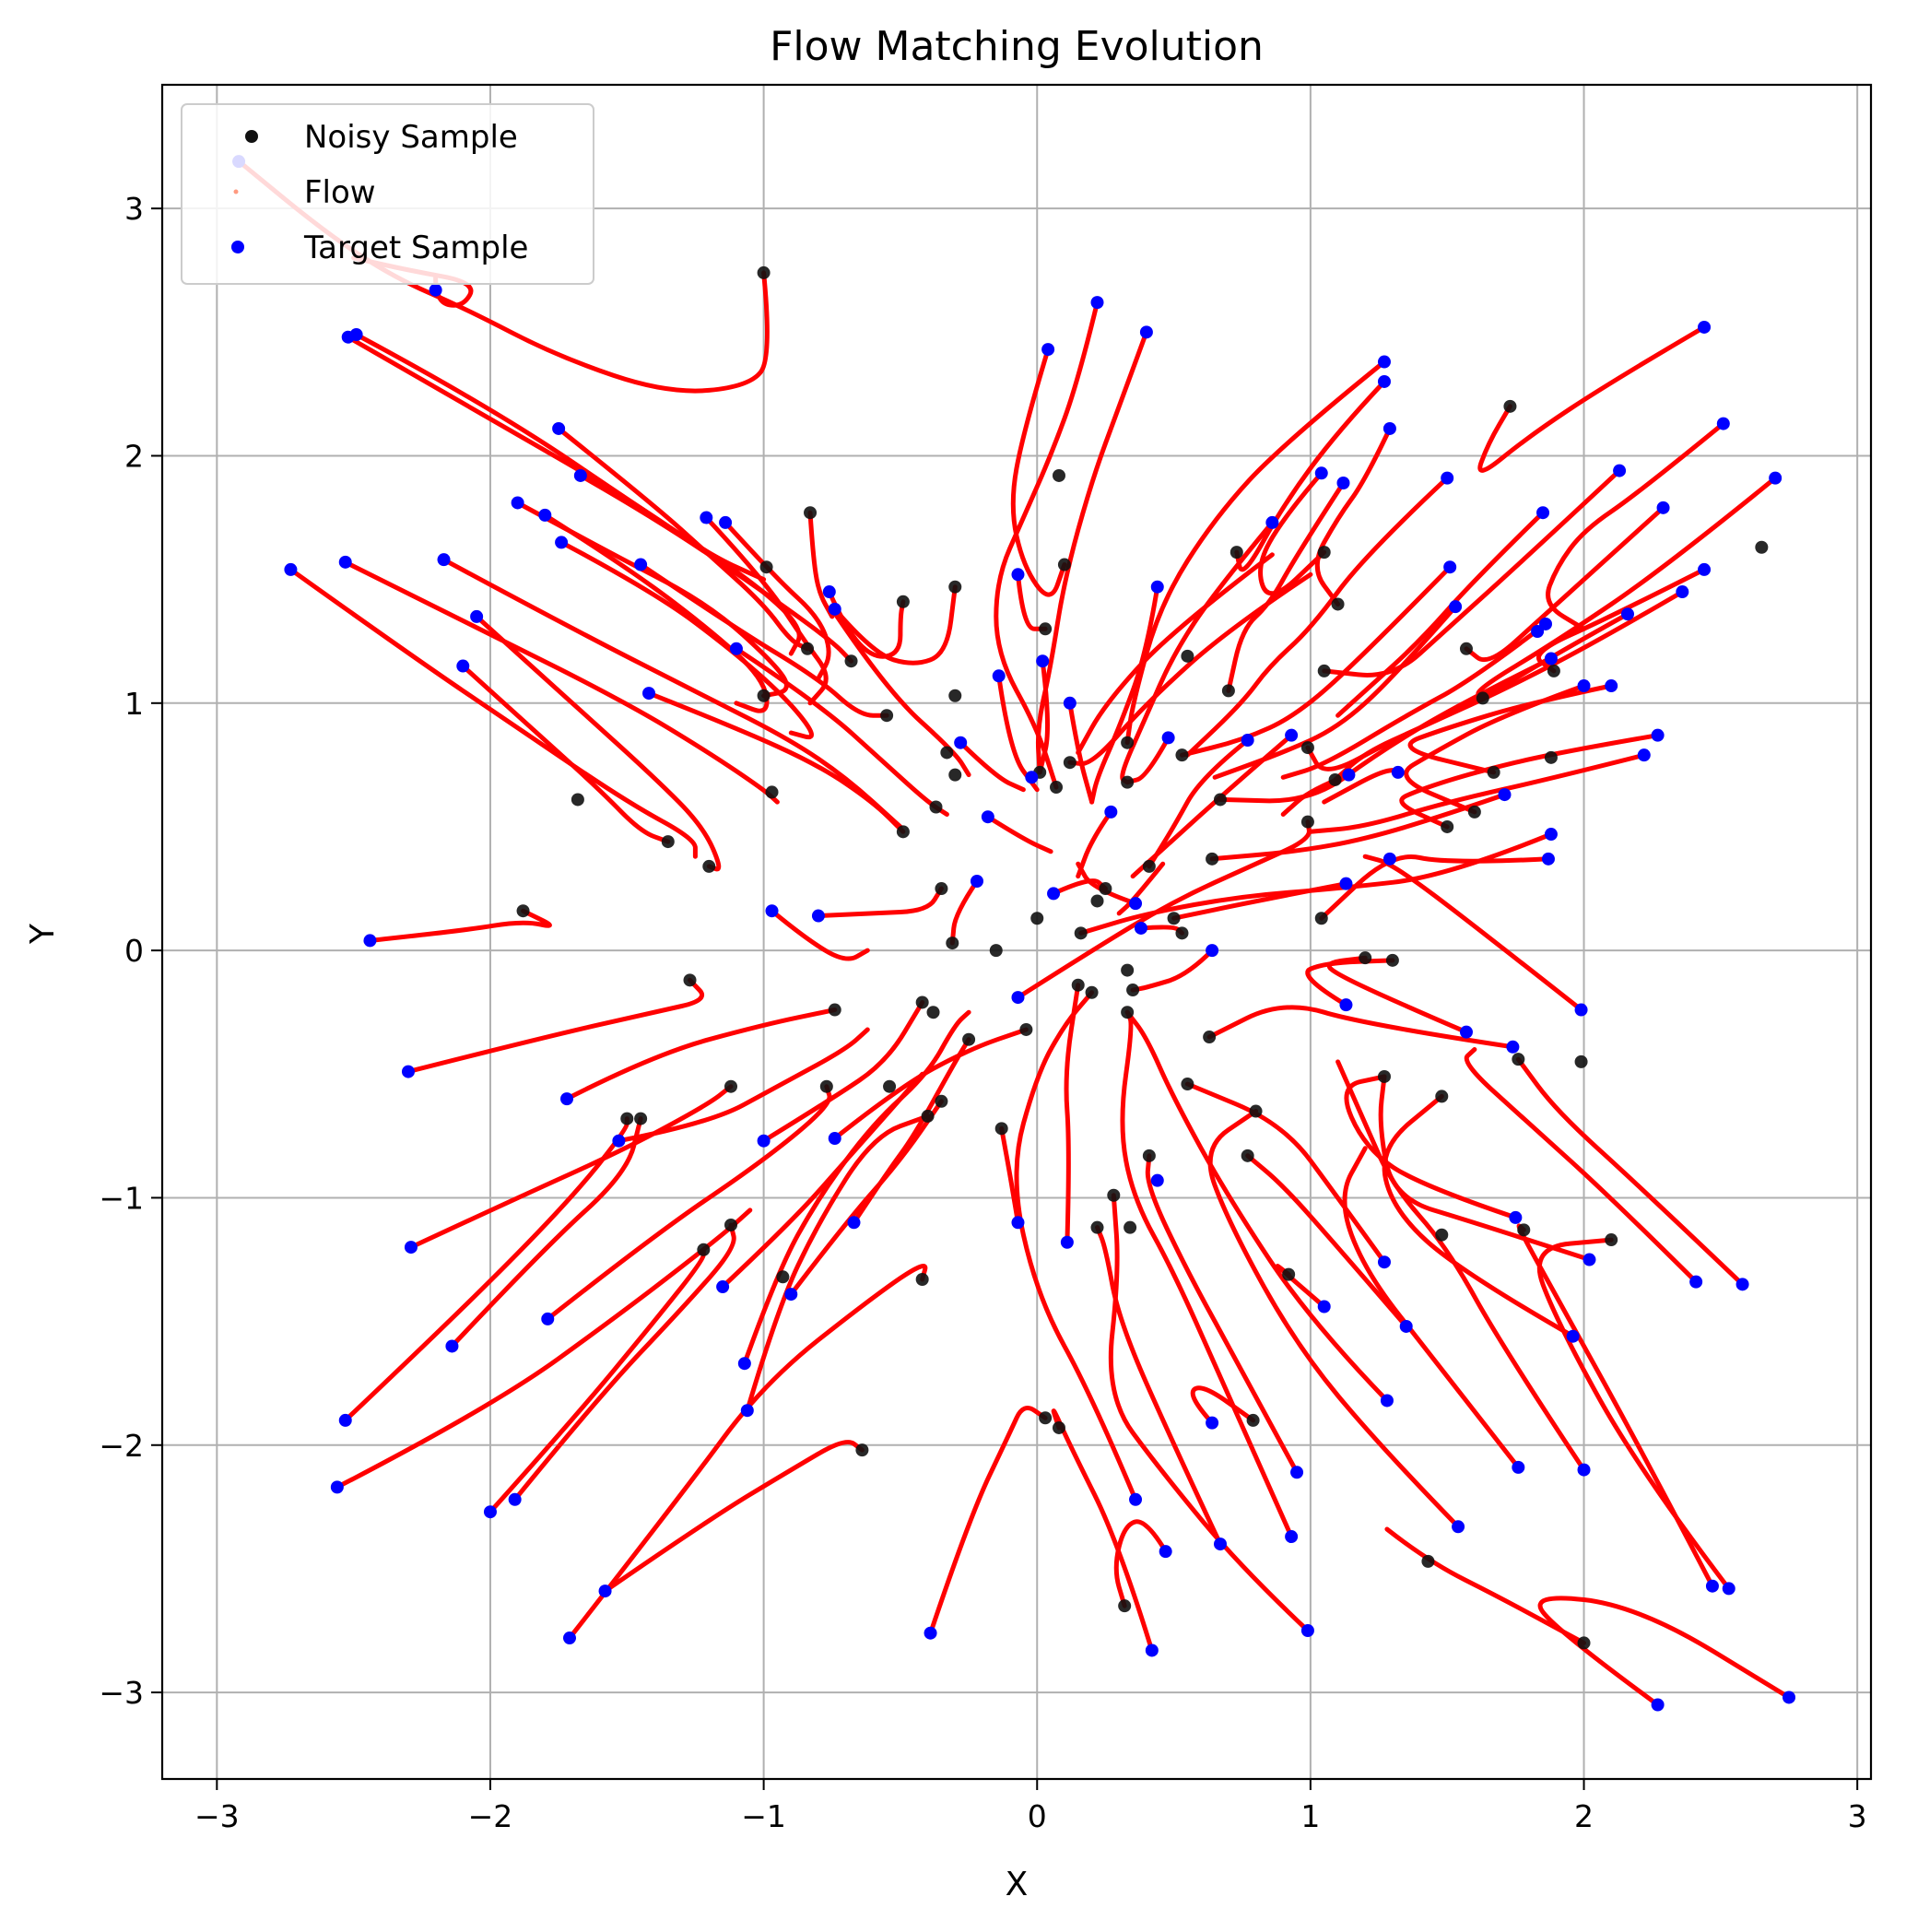 The image size is (1906, 1932). What do you see at coordinates (1017, 1884) in the screenshot?
I see `x-axis-label: X` at bounding box center [1017, 1884].